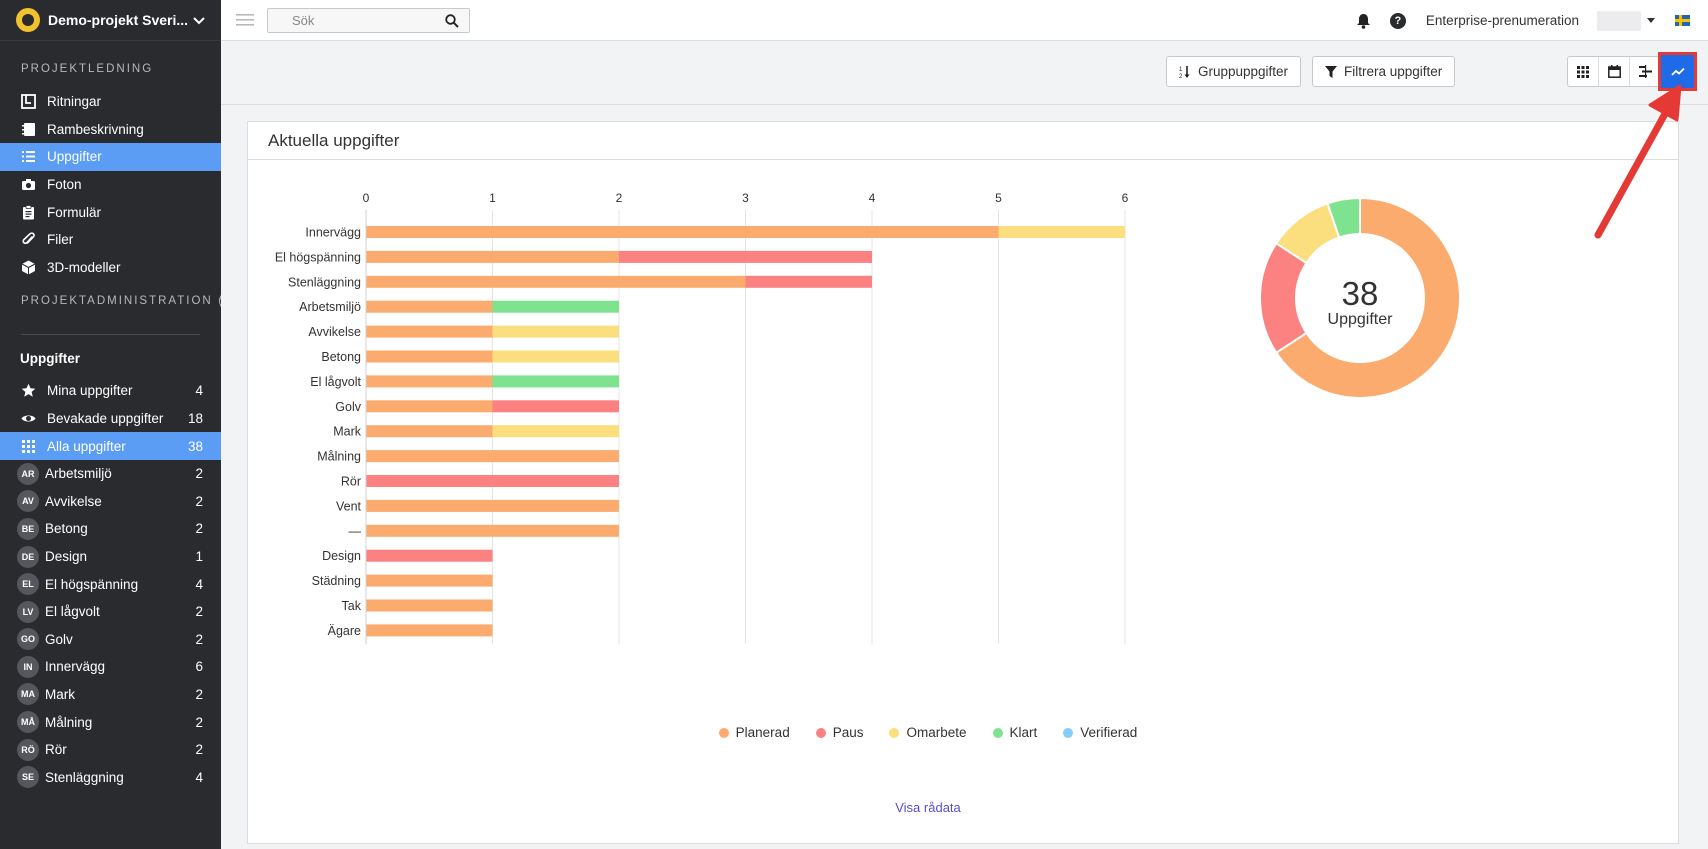 This screenshot has width=1708, height=849. What do you see at coordinates (110, 446) in the screenshot?
I see `task-filter-alla-uppgifter: Alla uppgifter 38` at bounding box center [110, 446].